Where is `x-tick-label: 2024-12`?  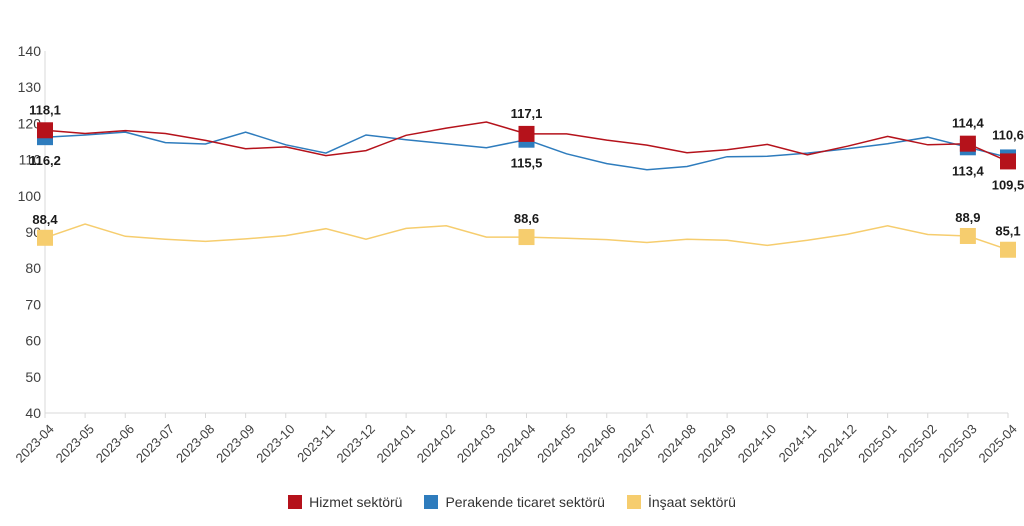 x-tick-label: 2024-12 is located at coordinates (837, 443).